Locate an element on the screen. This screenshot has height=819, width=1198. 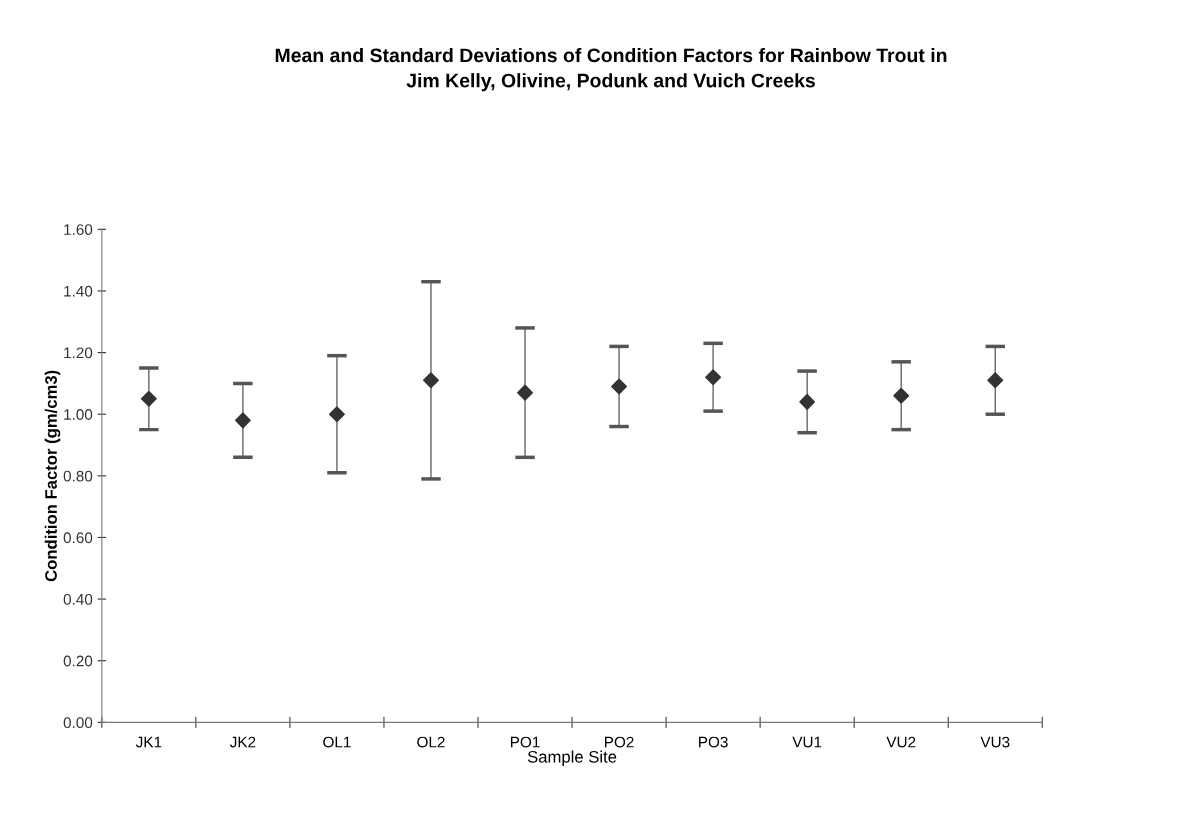
x-tick-label: OL1 is located at coordinates (337, 742).